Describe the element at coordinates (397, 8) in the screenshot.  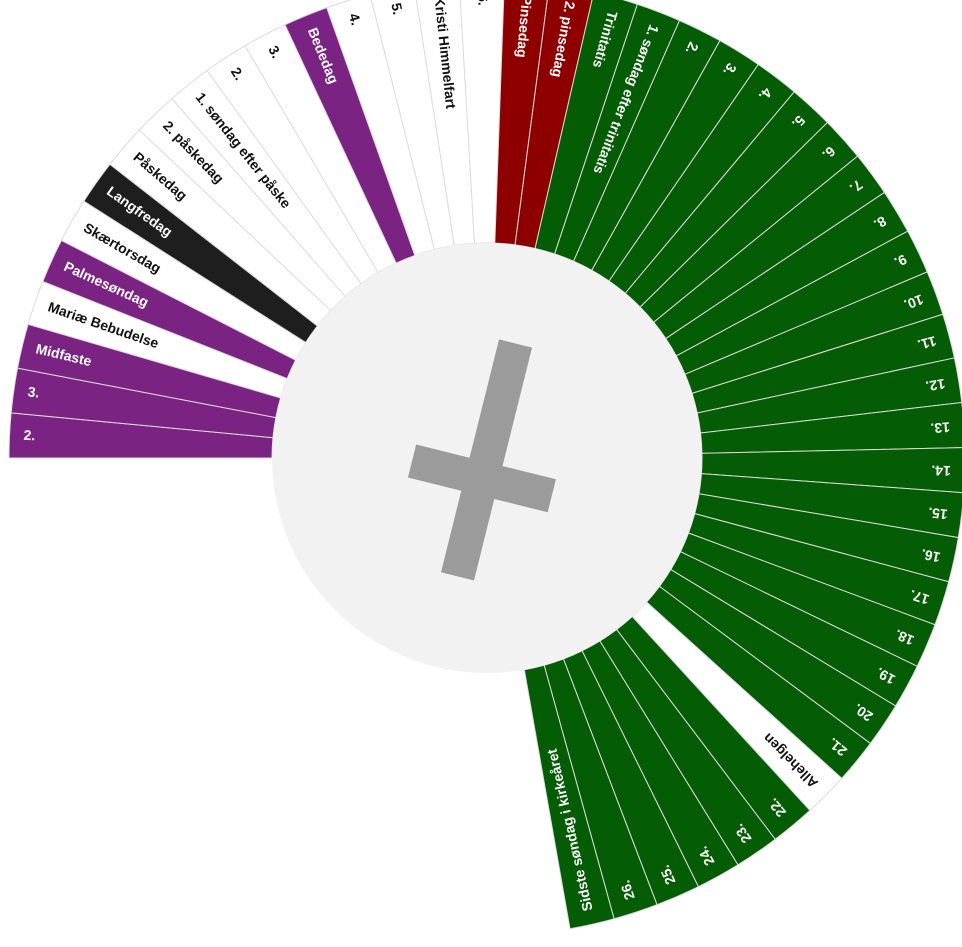
I see `segment-label: 5.` at that location.